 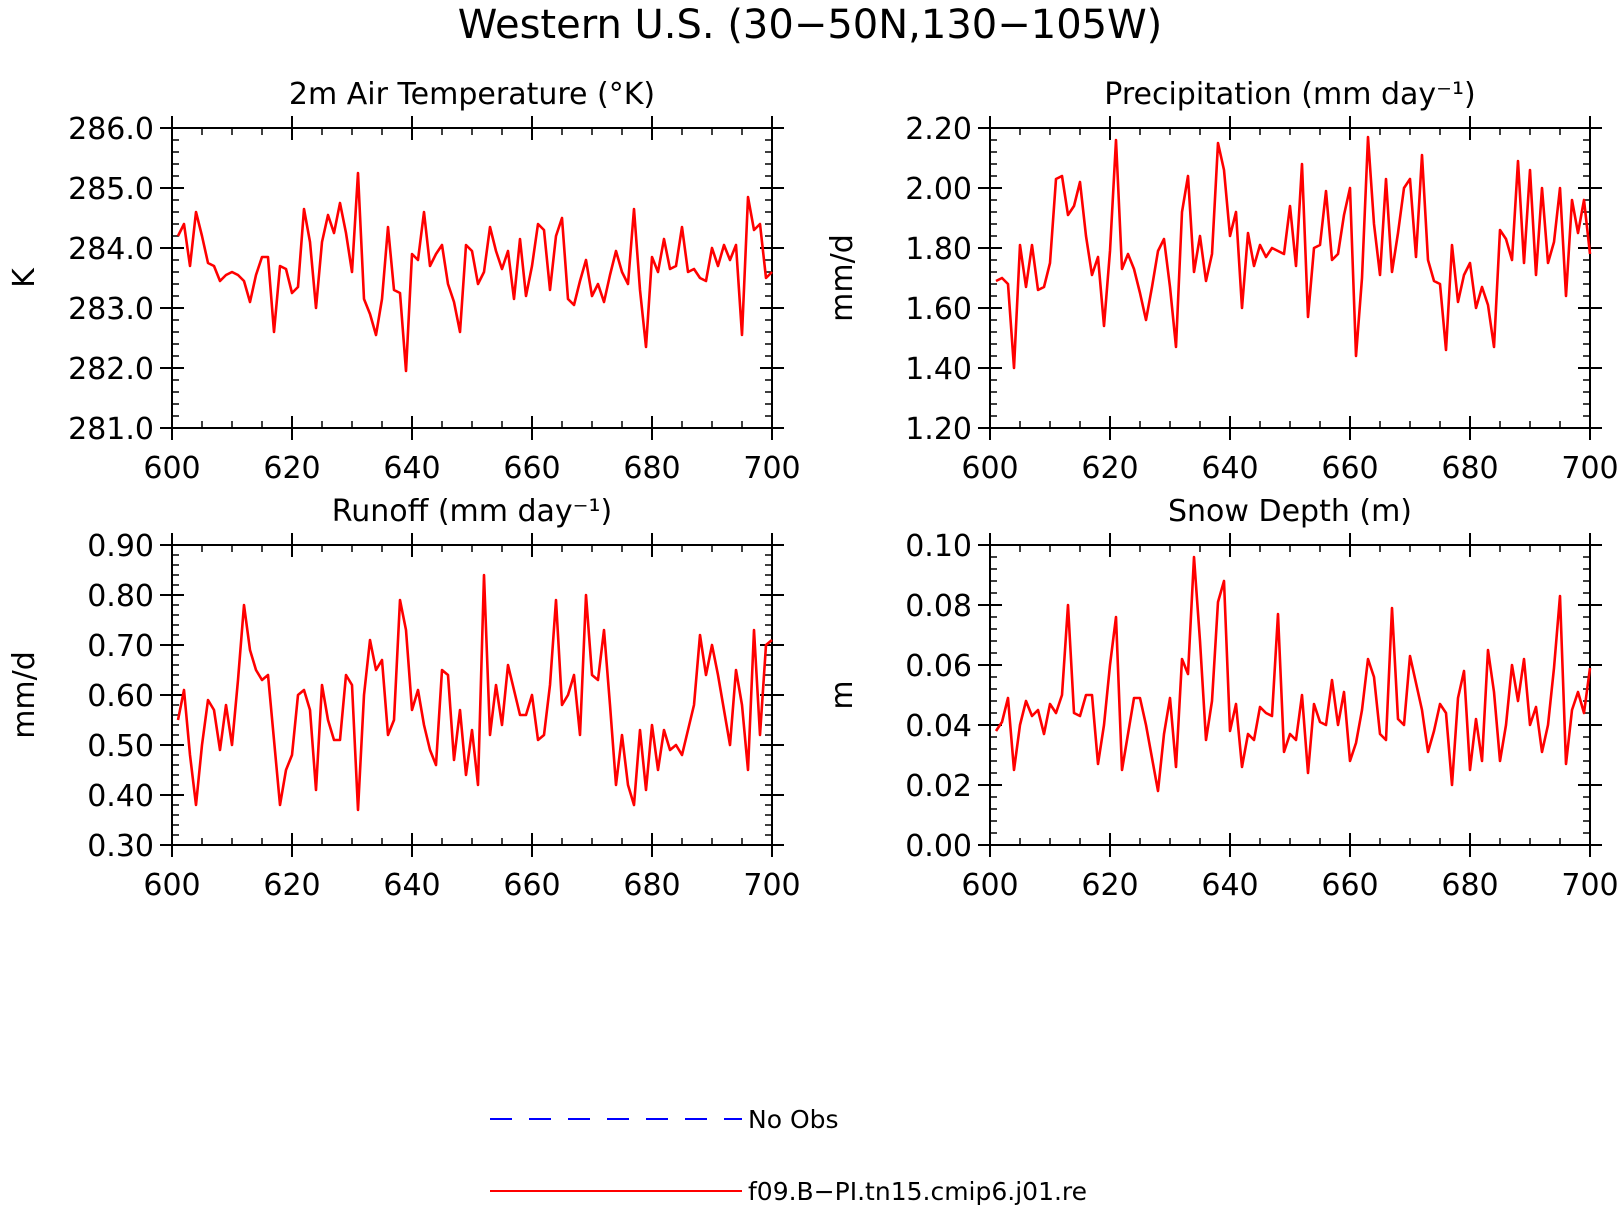 I want to click on panel-title: Runoff (mm day⁻¹), so click(x=472, y=511).